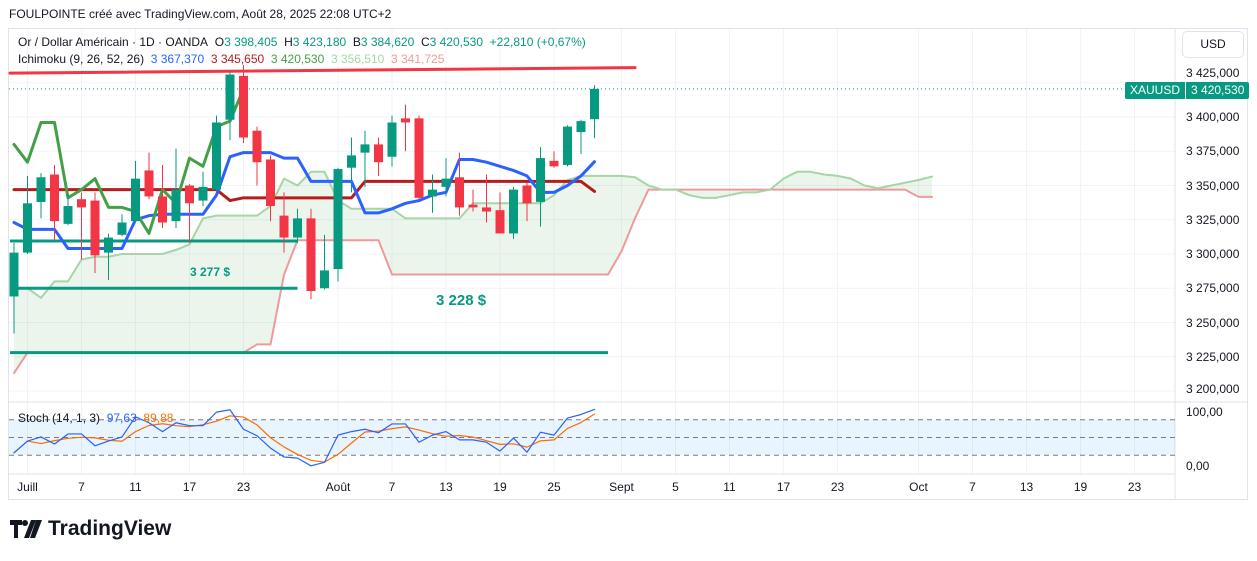 Image resolution: width=1257 pixels, height=561 pixels. I want to click on resistance-trendline, so click(322, 70).